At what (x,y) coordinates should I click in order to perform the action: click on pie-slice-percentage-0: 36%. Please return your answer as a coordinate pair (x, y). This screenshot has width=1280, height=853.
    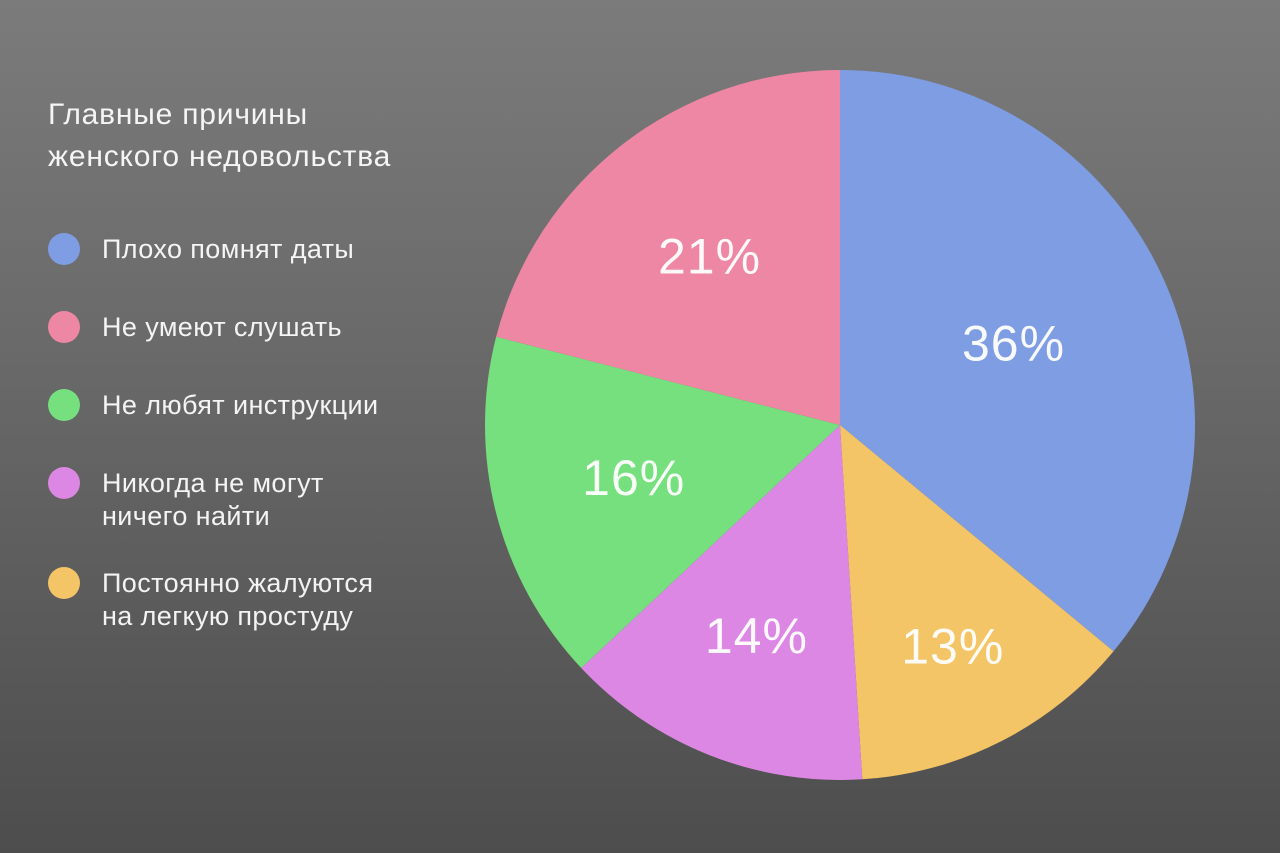
    Looking at the image, I should click on (1013, 343).